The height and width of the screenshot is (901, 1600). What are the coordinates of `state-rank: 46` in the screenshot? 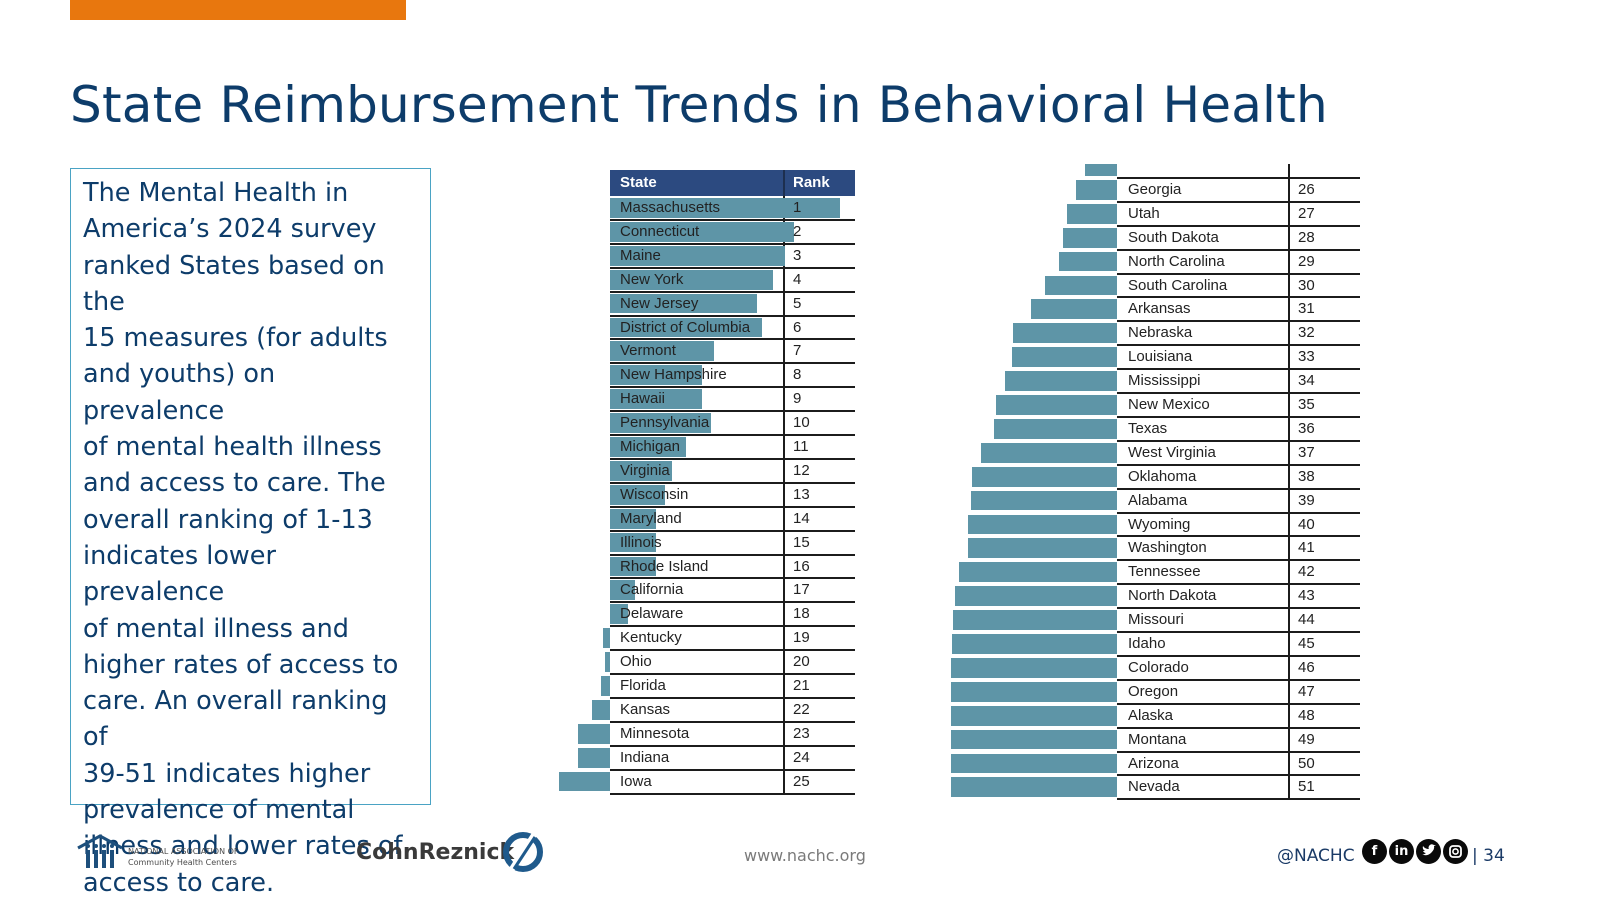 It's located at (1306, 667).